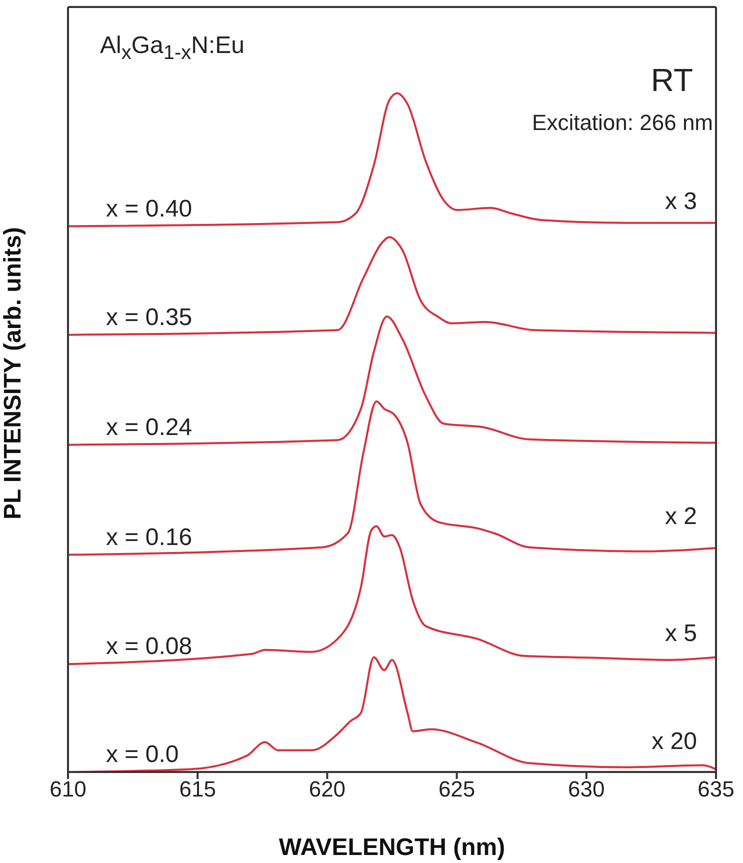 Image resolution: width=743 pixels, height=863 pixels. Describe the element at coordinates (172, 48) in the screenshot. I see `text: Al$_{x}$Ga$_{1-x}$N:Eu` at that location.